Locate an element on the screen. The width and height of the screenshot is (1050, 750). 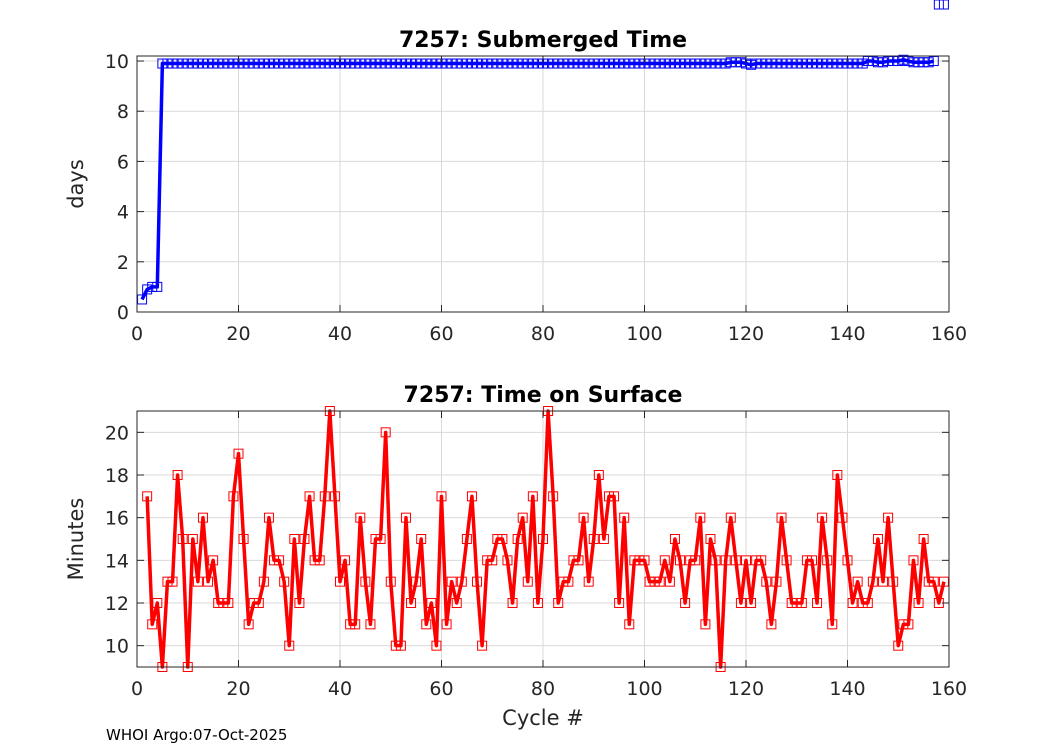
x-tick-label: 100 is located at coordinates (644, 689).